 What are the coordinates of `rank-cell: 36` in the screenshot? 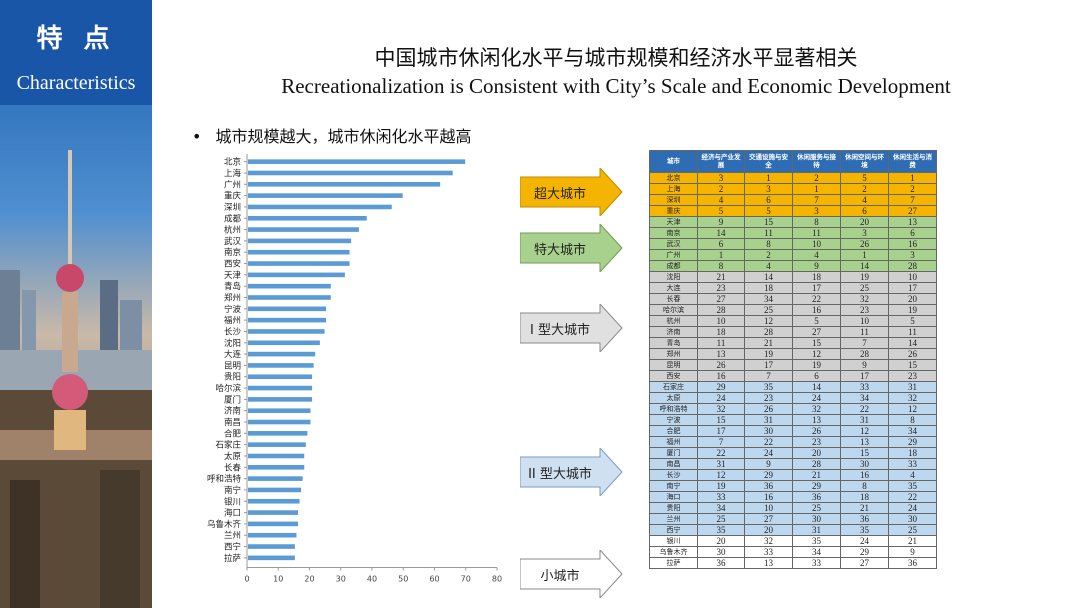 It's located at (864, 519).